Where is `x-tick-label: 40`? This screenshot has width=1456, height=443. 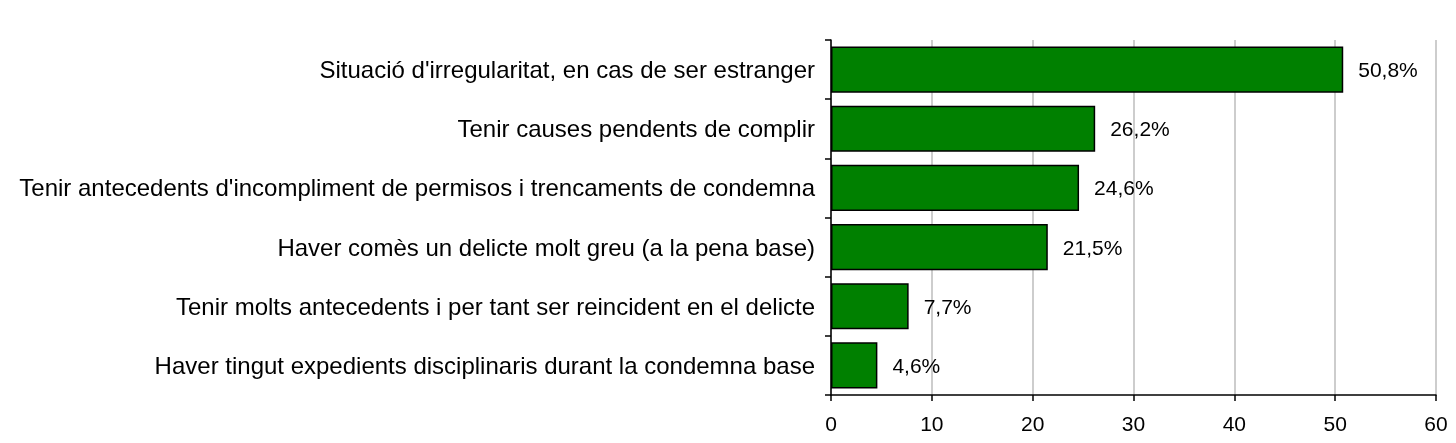 x-tick-label: 40 is located at coordinates (1234, 423).